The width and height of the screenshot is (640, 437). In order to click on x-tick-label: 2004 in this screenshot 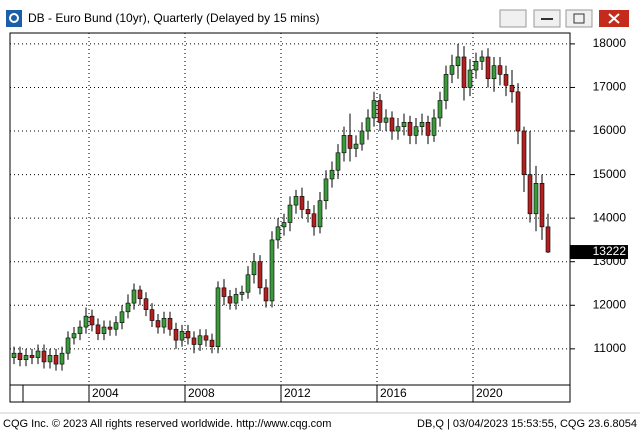, I will do `click(105, 393)`.